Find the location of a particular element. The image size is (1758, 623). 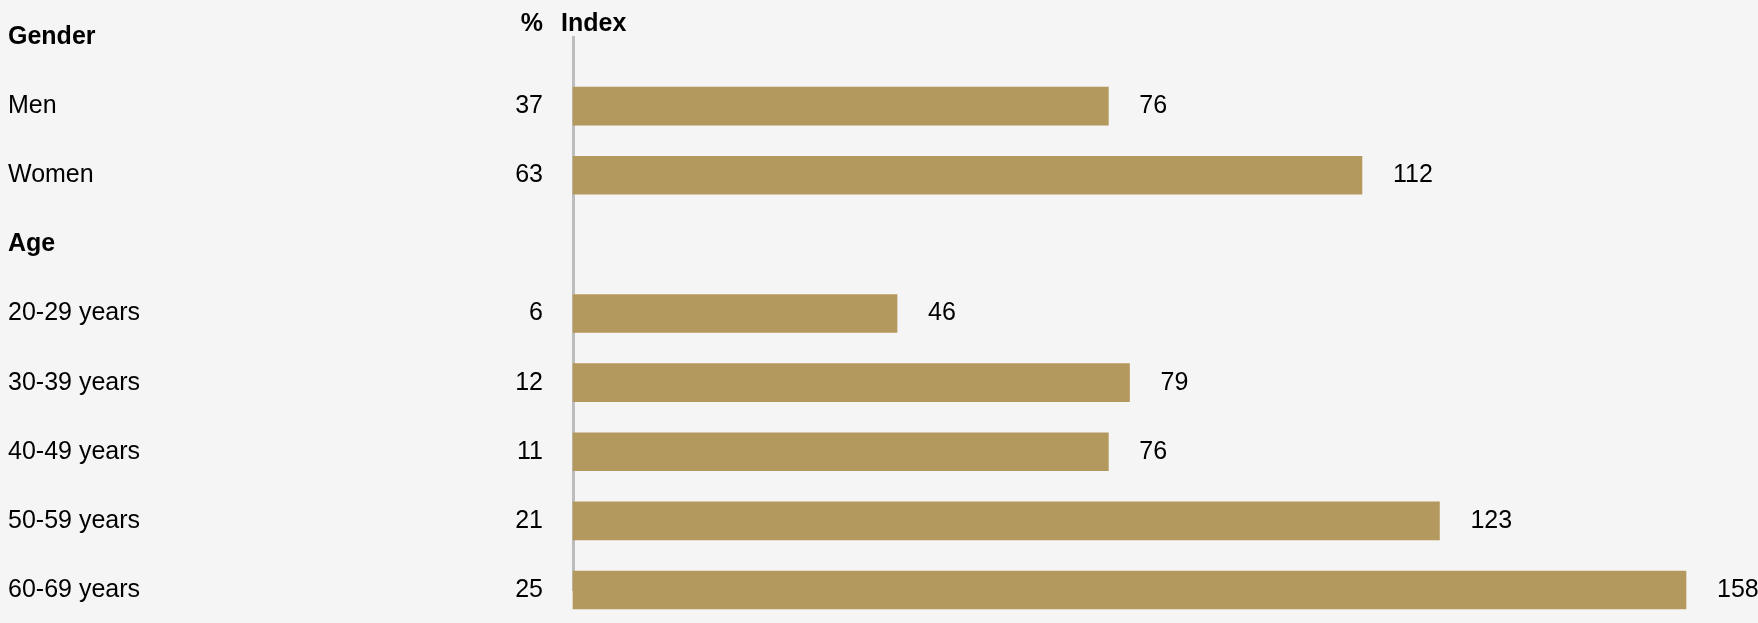

text: 25 is located at coordinates (529, 587).